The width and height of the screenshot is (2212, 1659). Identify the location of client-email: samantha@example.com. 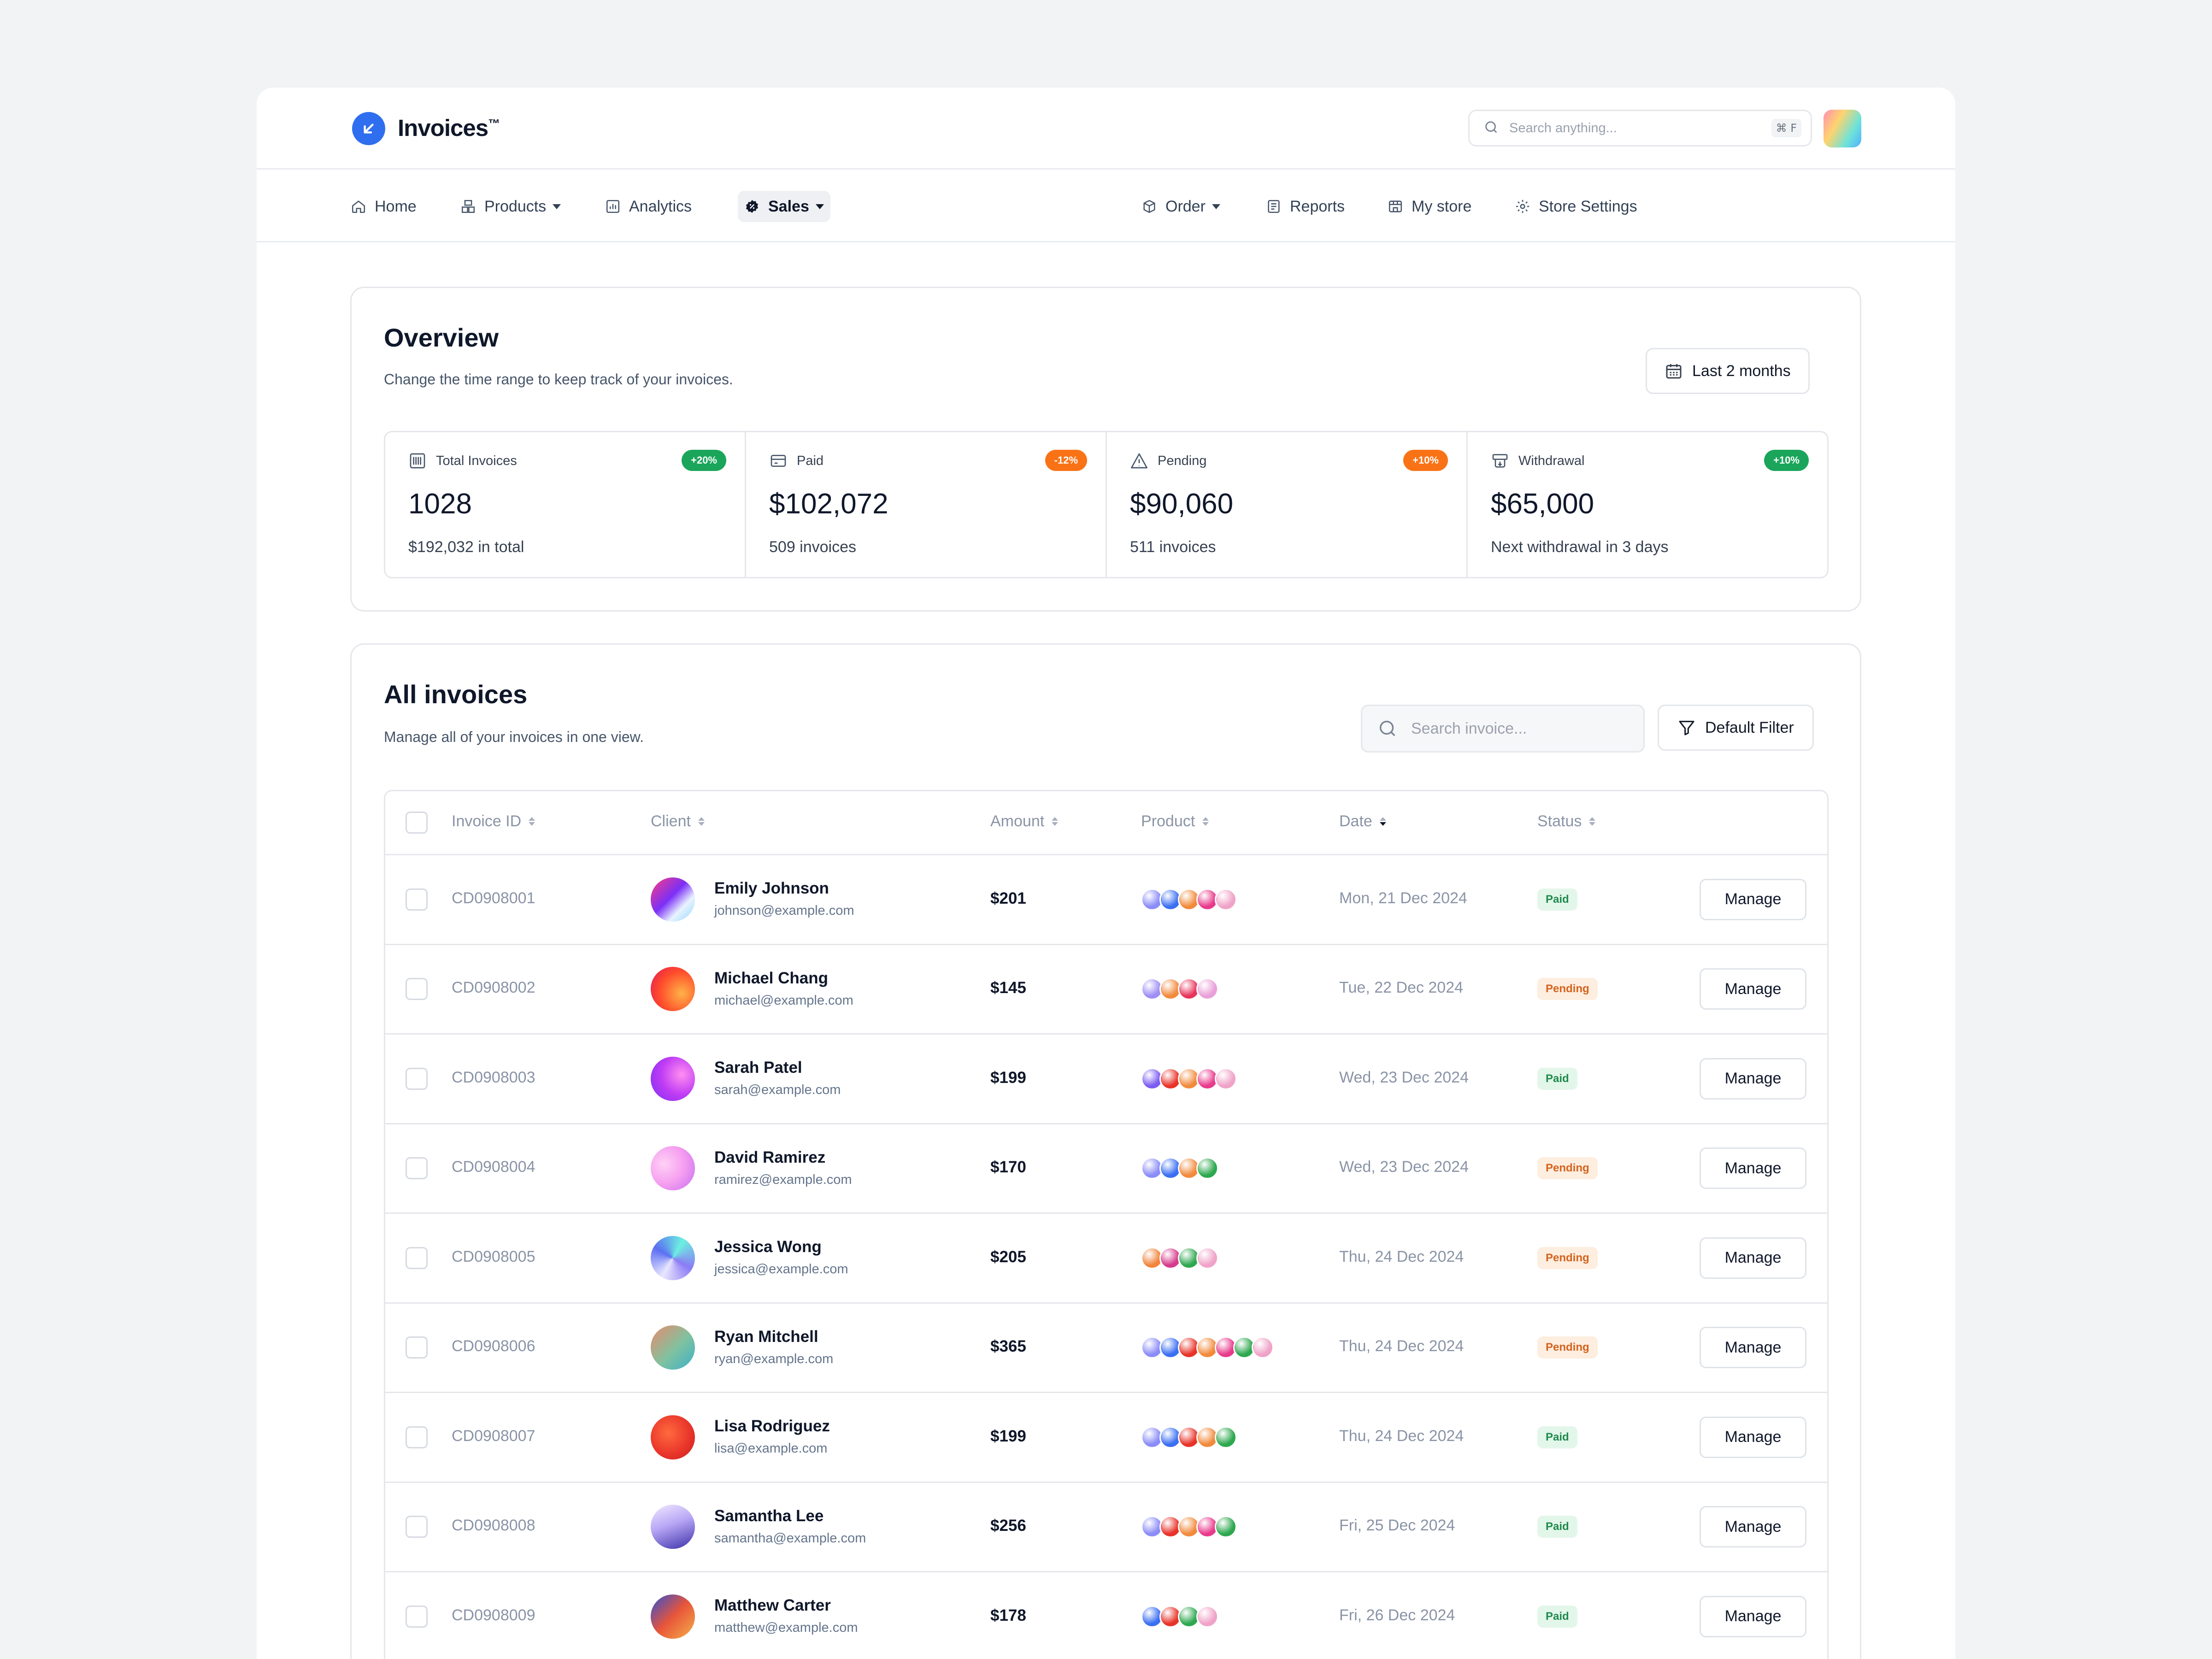
(790, 1538).